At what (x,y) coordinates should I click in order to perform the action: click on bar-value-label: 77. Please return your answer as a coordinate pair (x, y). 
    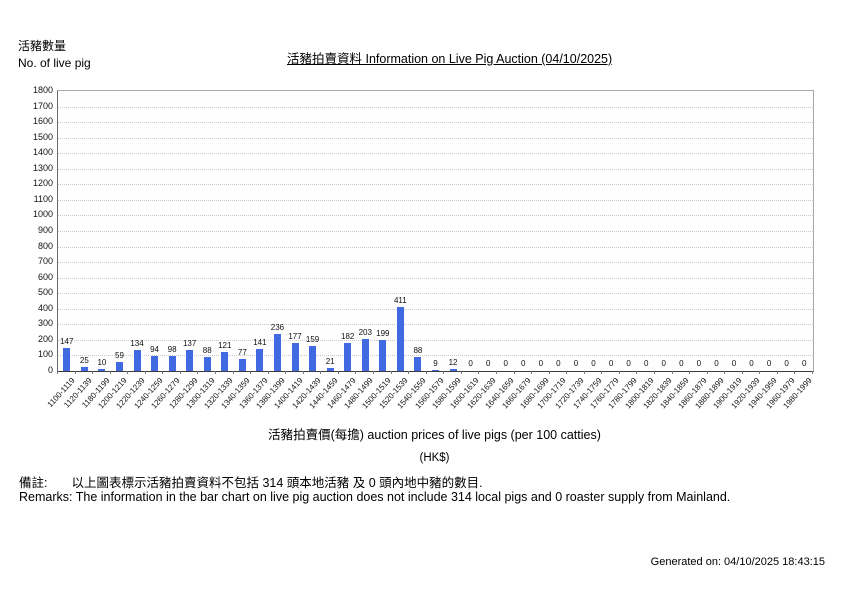
    Looking at the image, I should click on (242, 352).